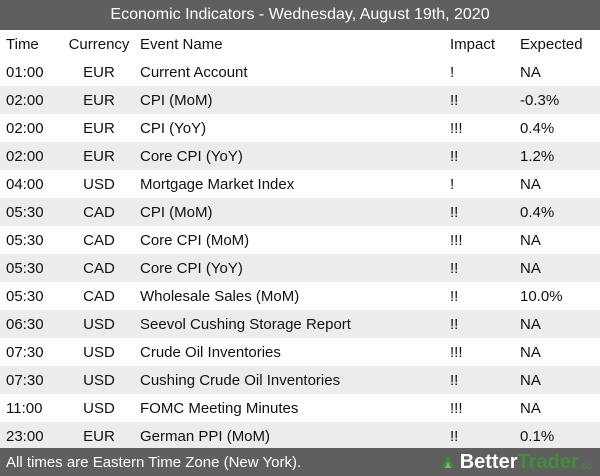 The width and height of the screenshot is (600, 476). I want to click on cell-time: 11:00, so click(24, 408).